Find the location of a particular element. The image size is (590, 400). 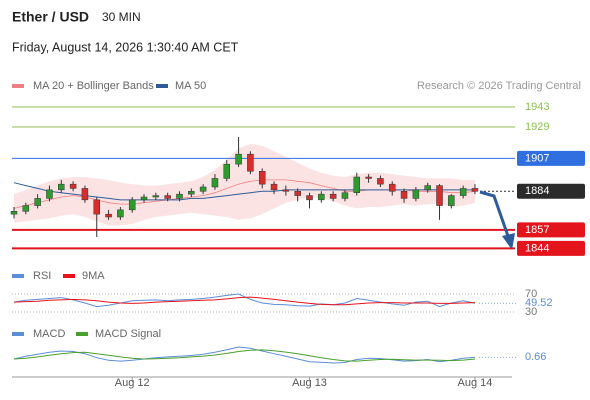

level-label: 1929 is located at coordinates (537, 127).